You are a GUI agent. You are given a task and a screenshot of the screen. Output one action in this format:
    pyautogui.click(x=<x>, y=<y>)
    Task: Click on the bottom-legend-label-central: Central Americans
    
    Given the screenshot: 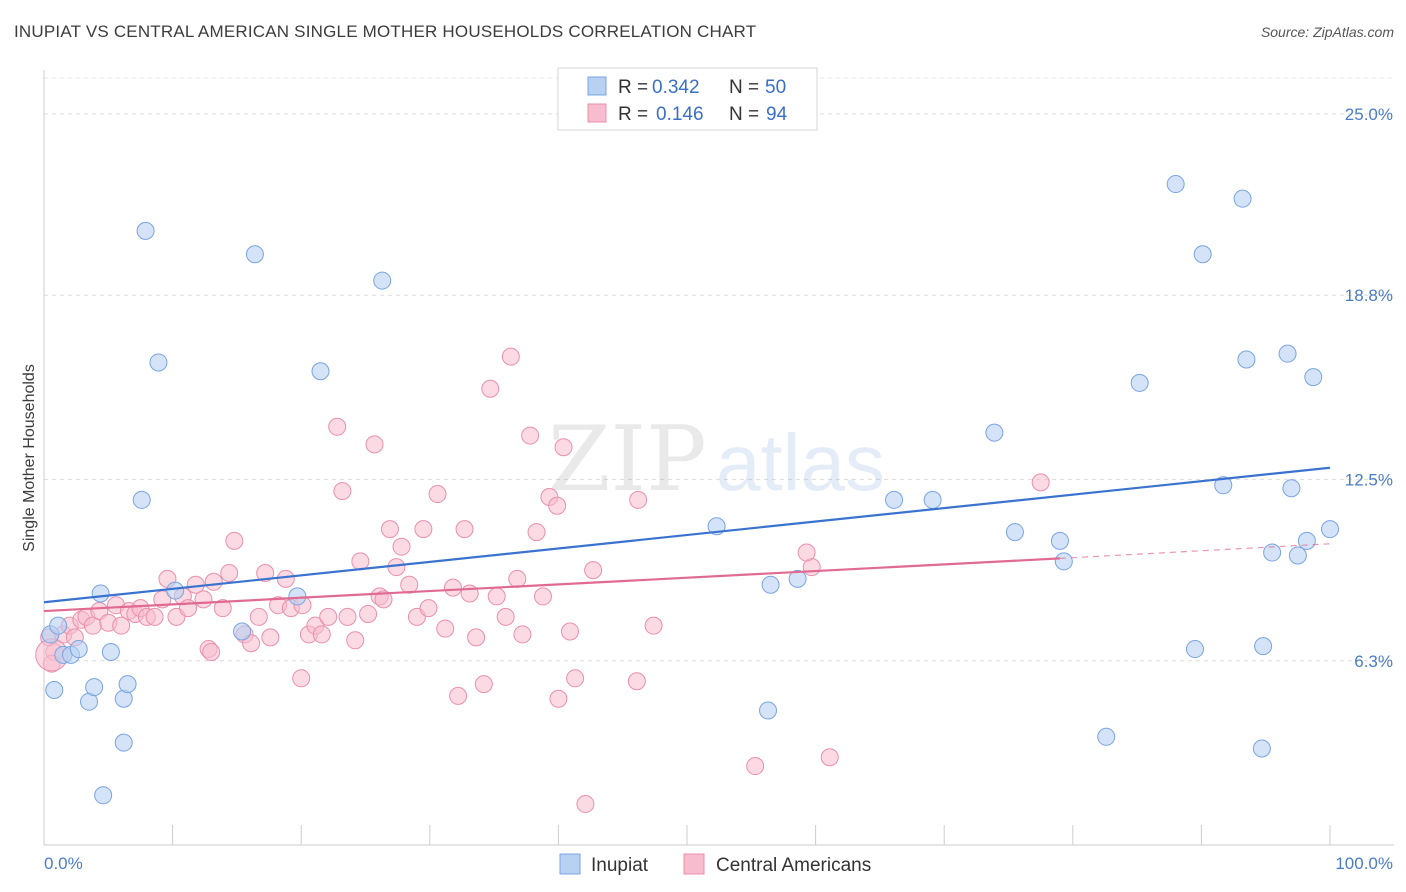 What is the action you would take?
    pyautogui.click(x=793, y=865)
    